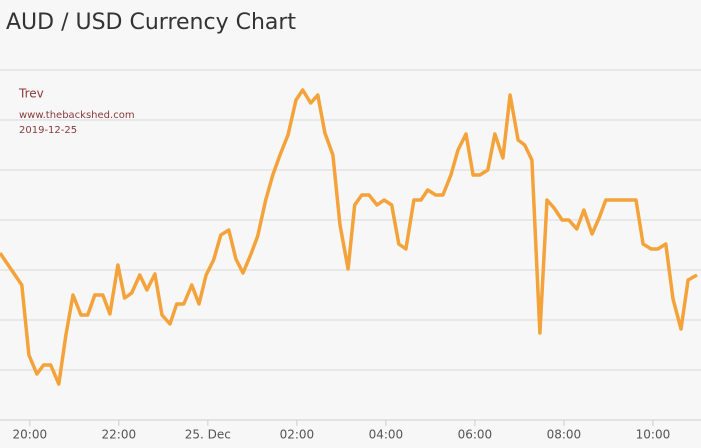 The width and height of the screenshot is (701, 448). I want to click on x-tick-label: 08:00, so click(564, 435).